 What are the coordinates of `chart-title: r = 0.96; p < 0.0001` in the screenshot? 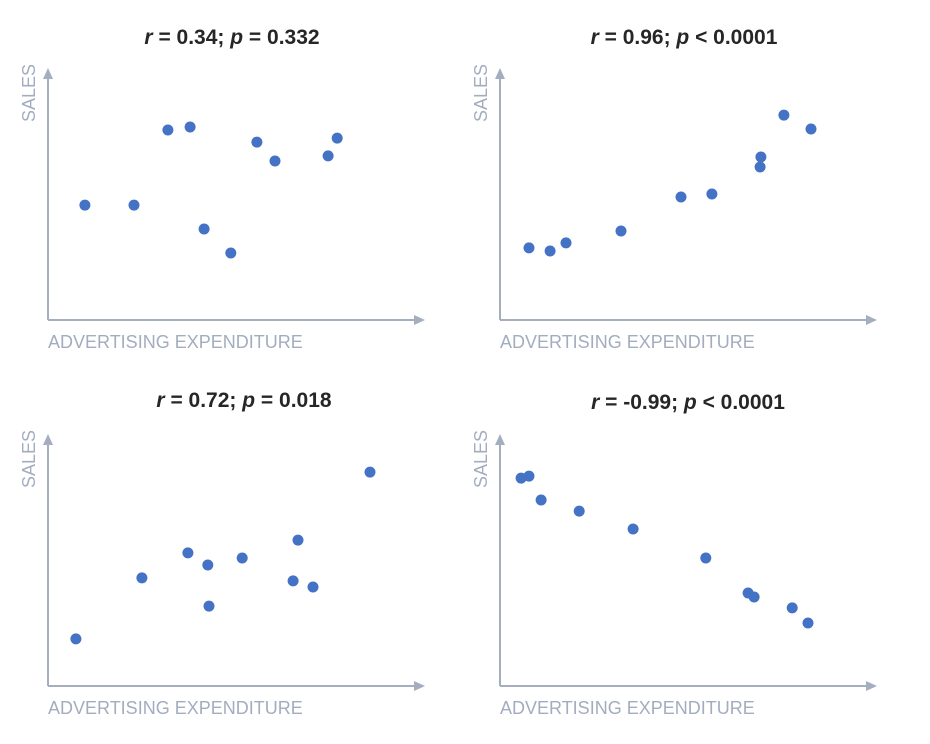 It's located at (684, 37).